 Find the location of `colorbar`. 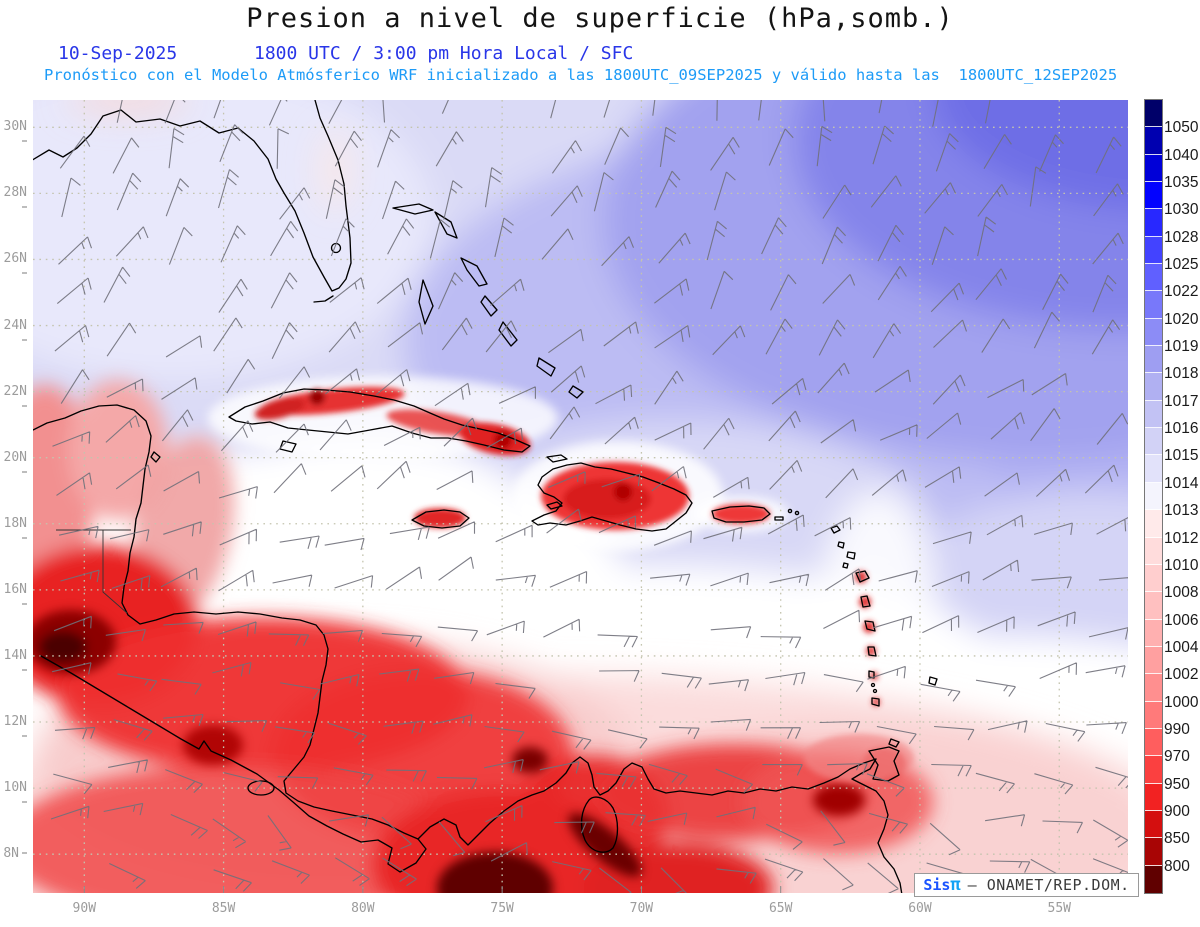

colorbar is located at coordinates (1153, 496).